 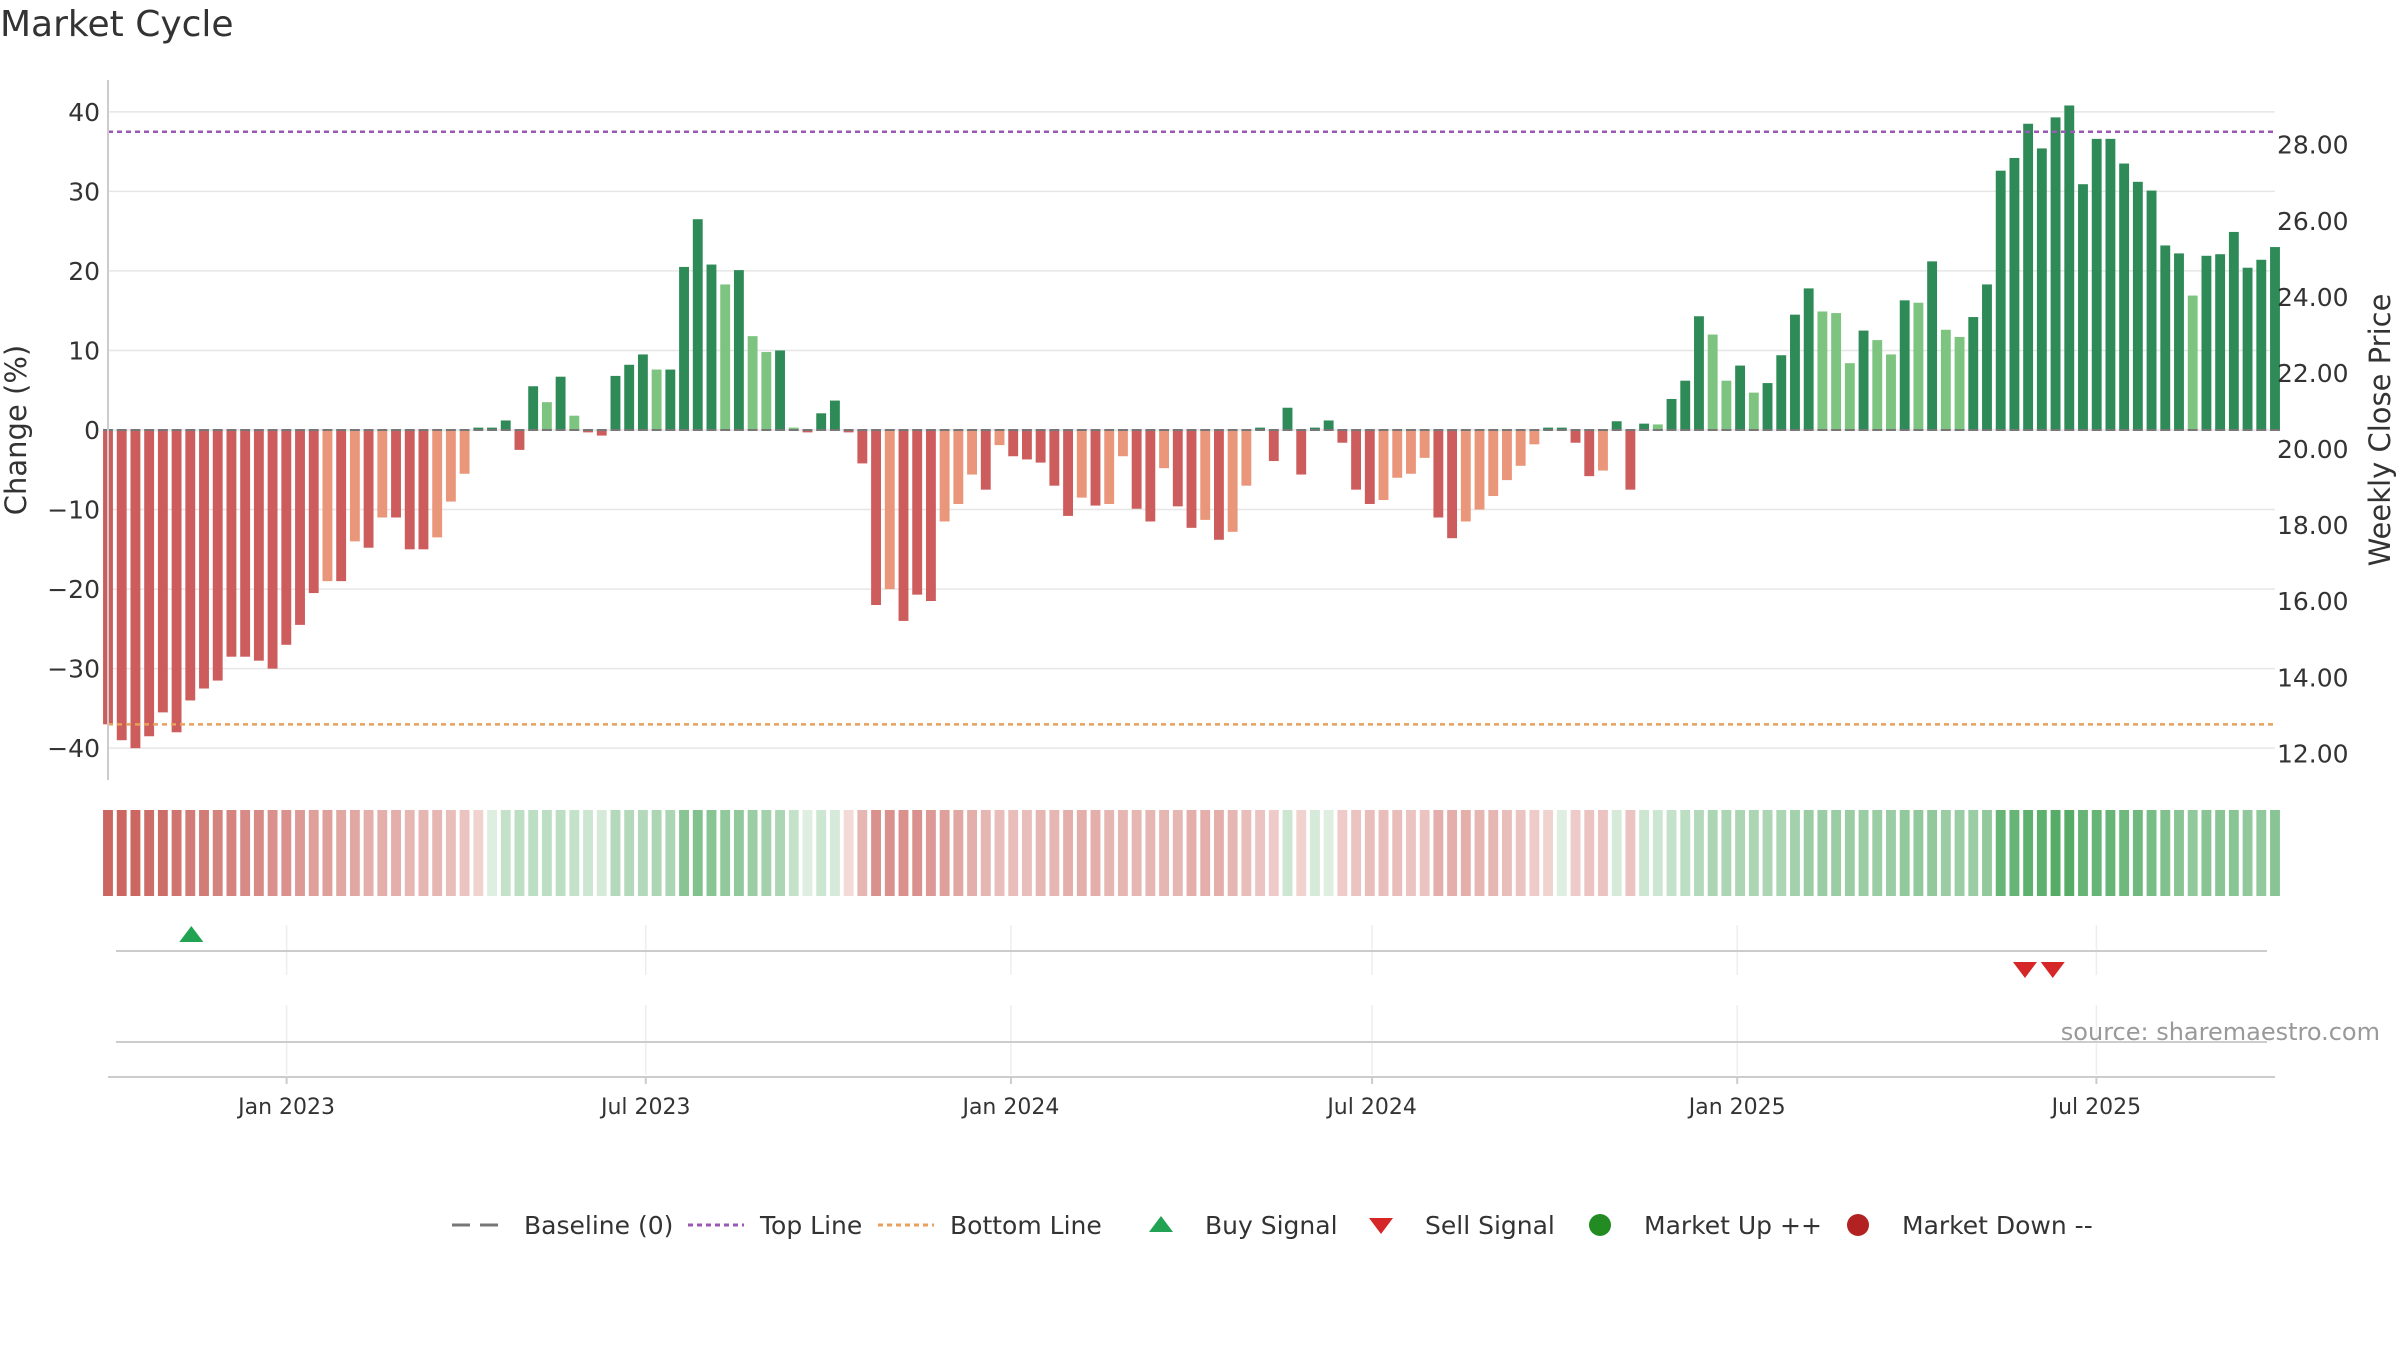 What do you see at coordinates (73, 669) in the screenshot?
I see `y-tick-left: −30` at bounding box center [73, 669].